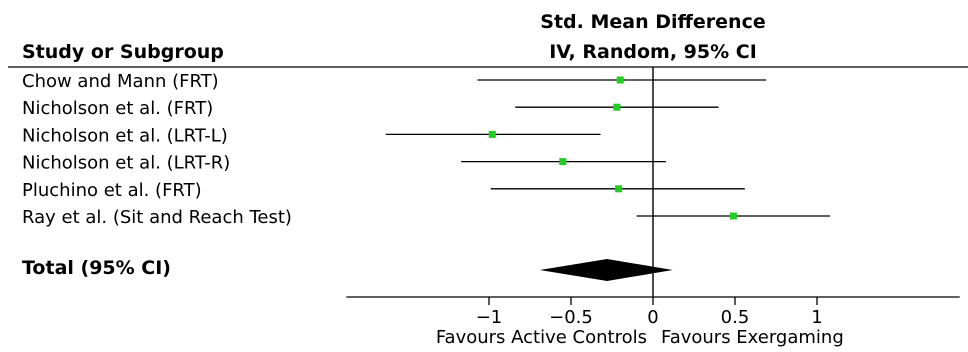 The width and height of the screenshot is (968, 352). I want to click on x-tick-label: −0.5, so click(571, 317).